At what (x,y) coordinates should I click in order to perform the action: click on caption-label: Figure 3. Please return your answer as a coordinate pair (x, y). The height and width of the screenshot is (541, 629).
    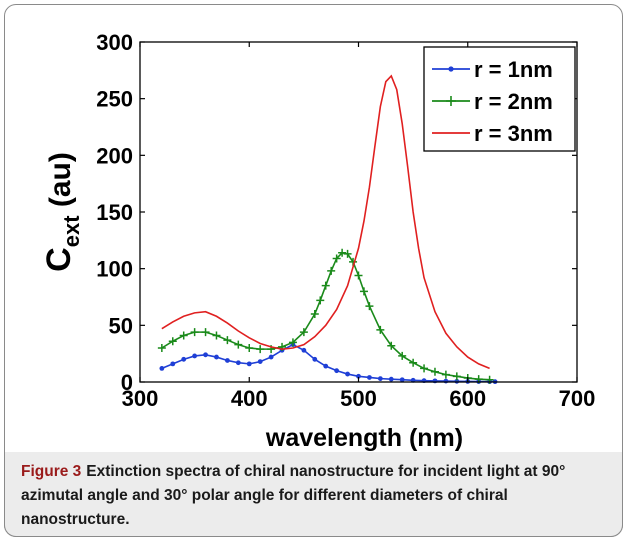
    Looking at the image, I should click on (51, 471).